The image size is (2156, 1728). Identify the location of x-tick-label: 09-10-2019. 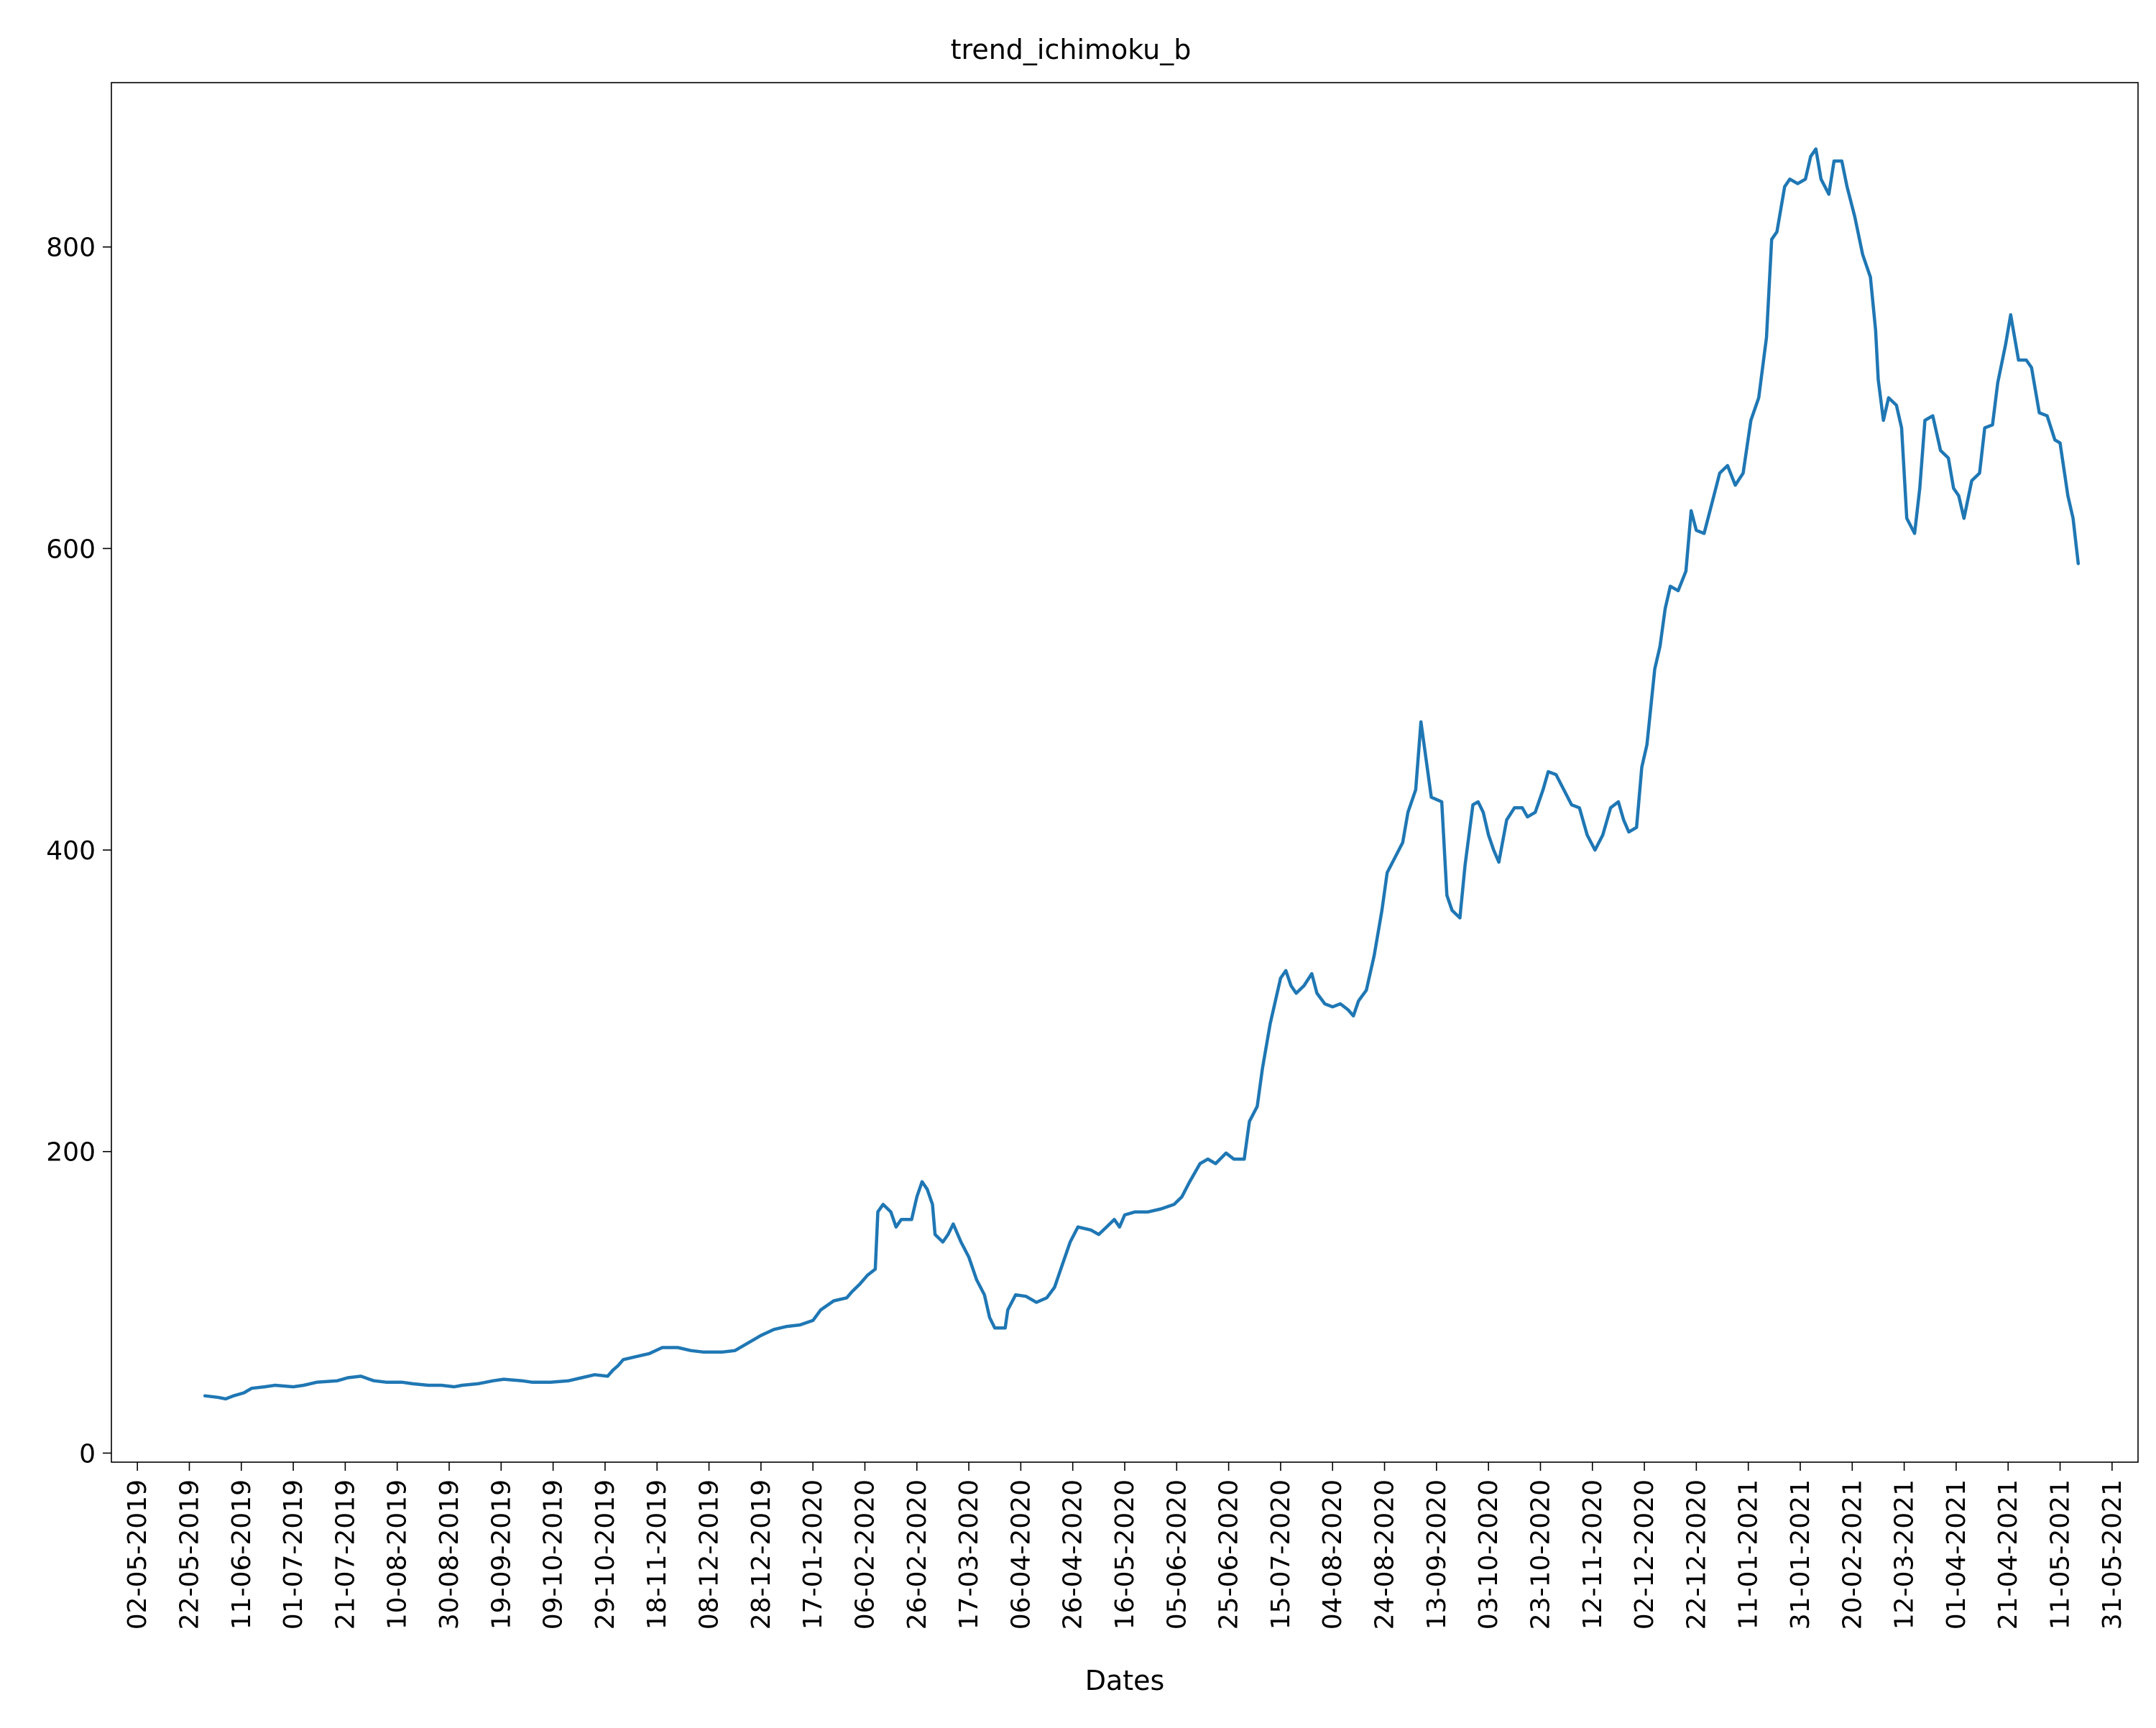
(553, 1554).